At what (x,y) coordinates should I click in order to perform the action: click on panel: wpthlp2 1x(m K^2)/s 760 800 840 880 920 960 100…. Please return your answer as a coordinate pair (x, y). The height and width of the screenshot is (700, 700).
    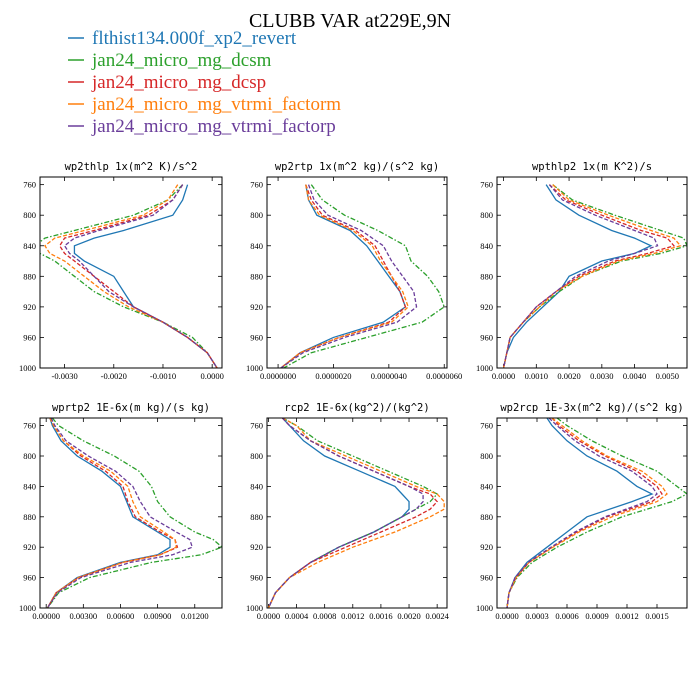
    Looking at the image, I should click on (582, 271).